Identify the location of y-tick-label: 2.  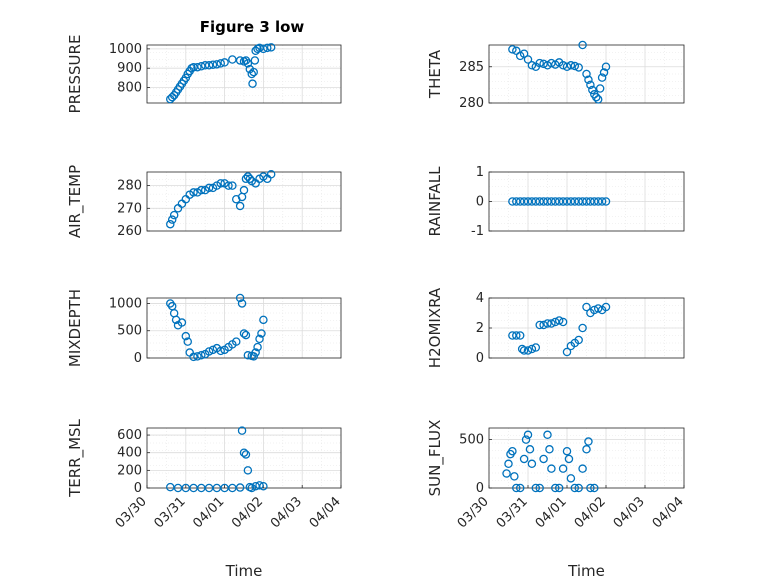
(480, 328).